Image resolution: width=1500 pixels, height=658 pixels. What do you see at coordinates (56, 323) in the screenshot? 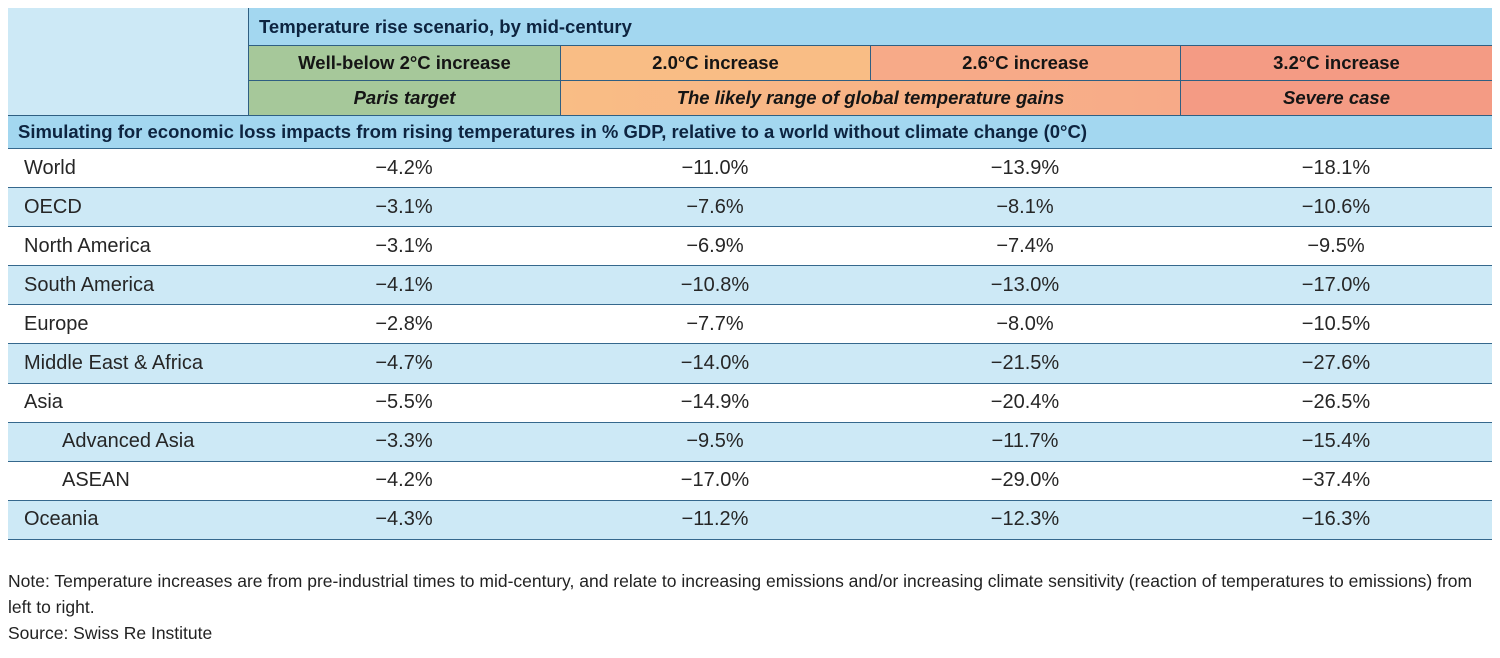
I see `region-label: Europe` at bounding box center [56, 323].